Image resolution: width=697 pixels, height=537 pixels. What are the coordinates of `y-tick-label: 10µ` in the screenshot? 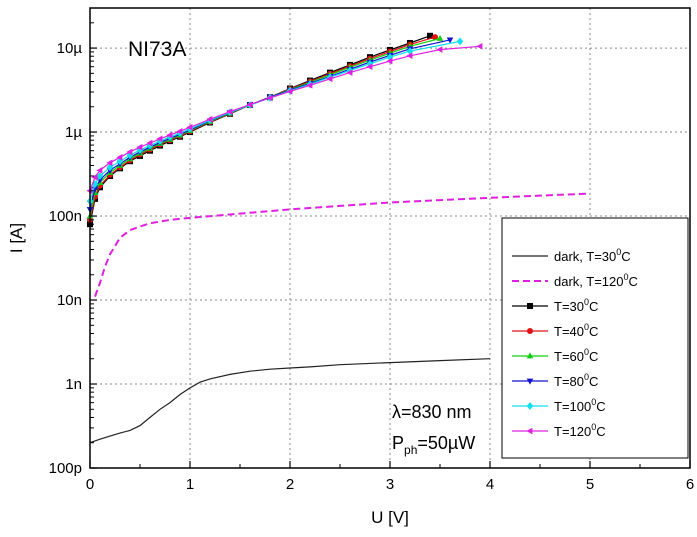 It's located at (70, 48).